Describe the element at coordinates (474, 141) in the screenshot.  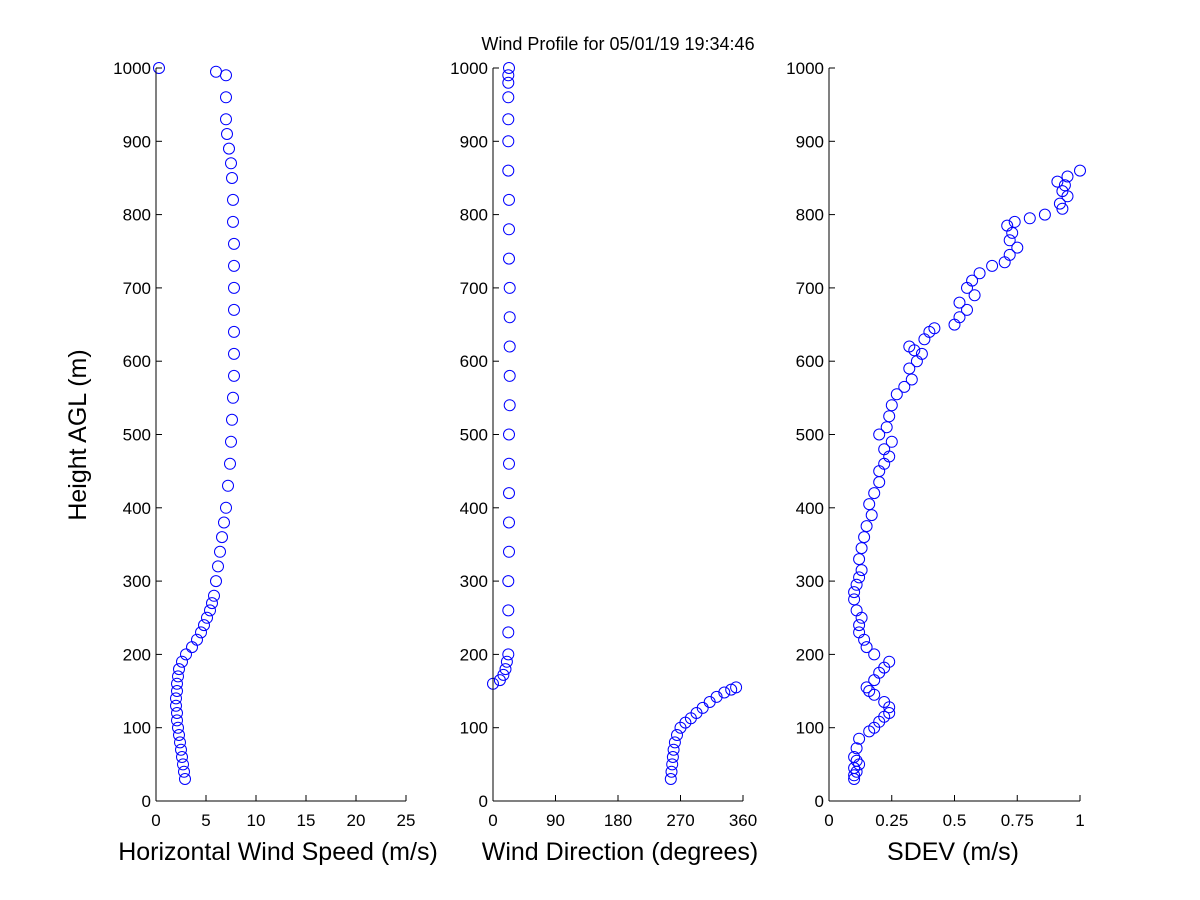
I see `direction-y-tick-label: 900` at that location.